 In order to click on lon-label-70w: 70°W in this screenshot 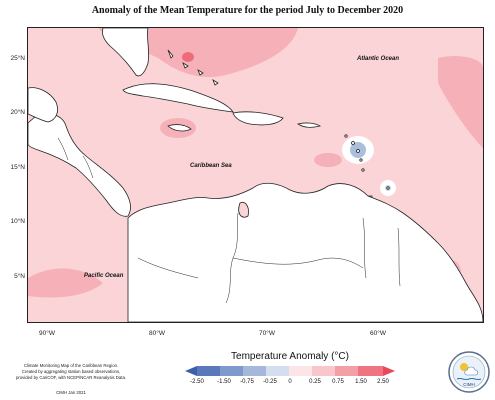, I will do `click(267, 333)`.